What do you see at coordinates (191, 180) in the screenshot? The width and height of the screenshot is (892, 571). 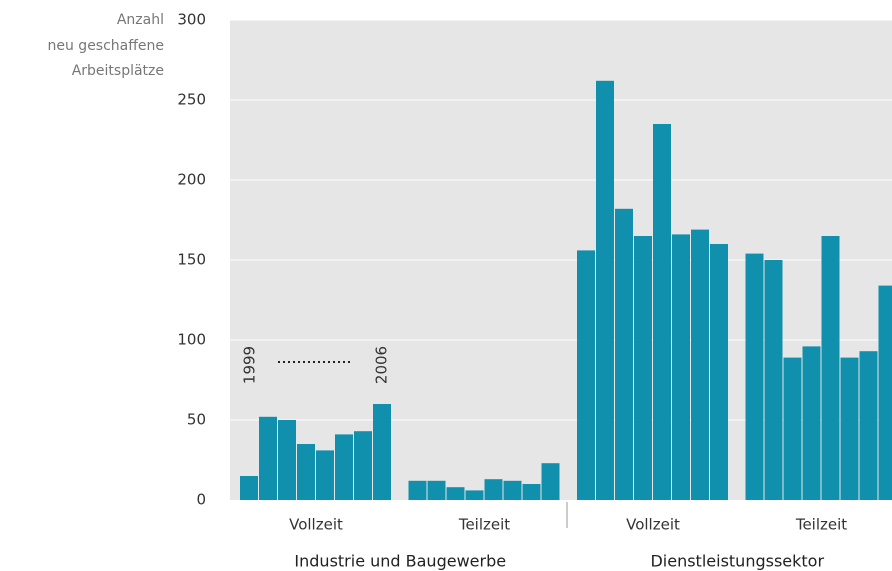 I see `y-tick-label: 200` at bounding box center [191, 180].